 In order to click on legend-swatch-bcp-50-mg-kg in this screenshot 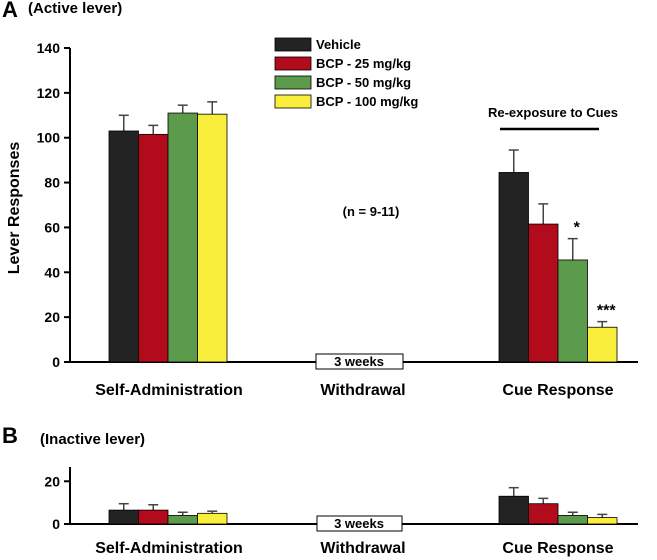, I will do `click(293, 82)`.